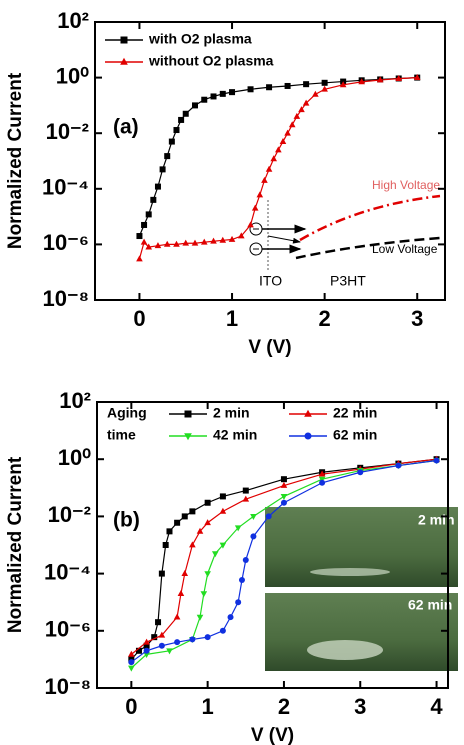 This screenshot has height=745, width=464. I want to click on legend-label: with O2 plasma, so click(200, 39).